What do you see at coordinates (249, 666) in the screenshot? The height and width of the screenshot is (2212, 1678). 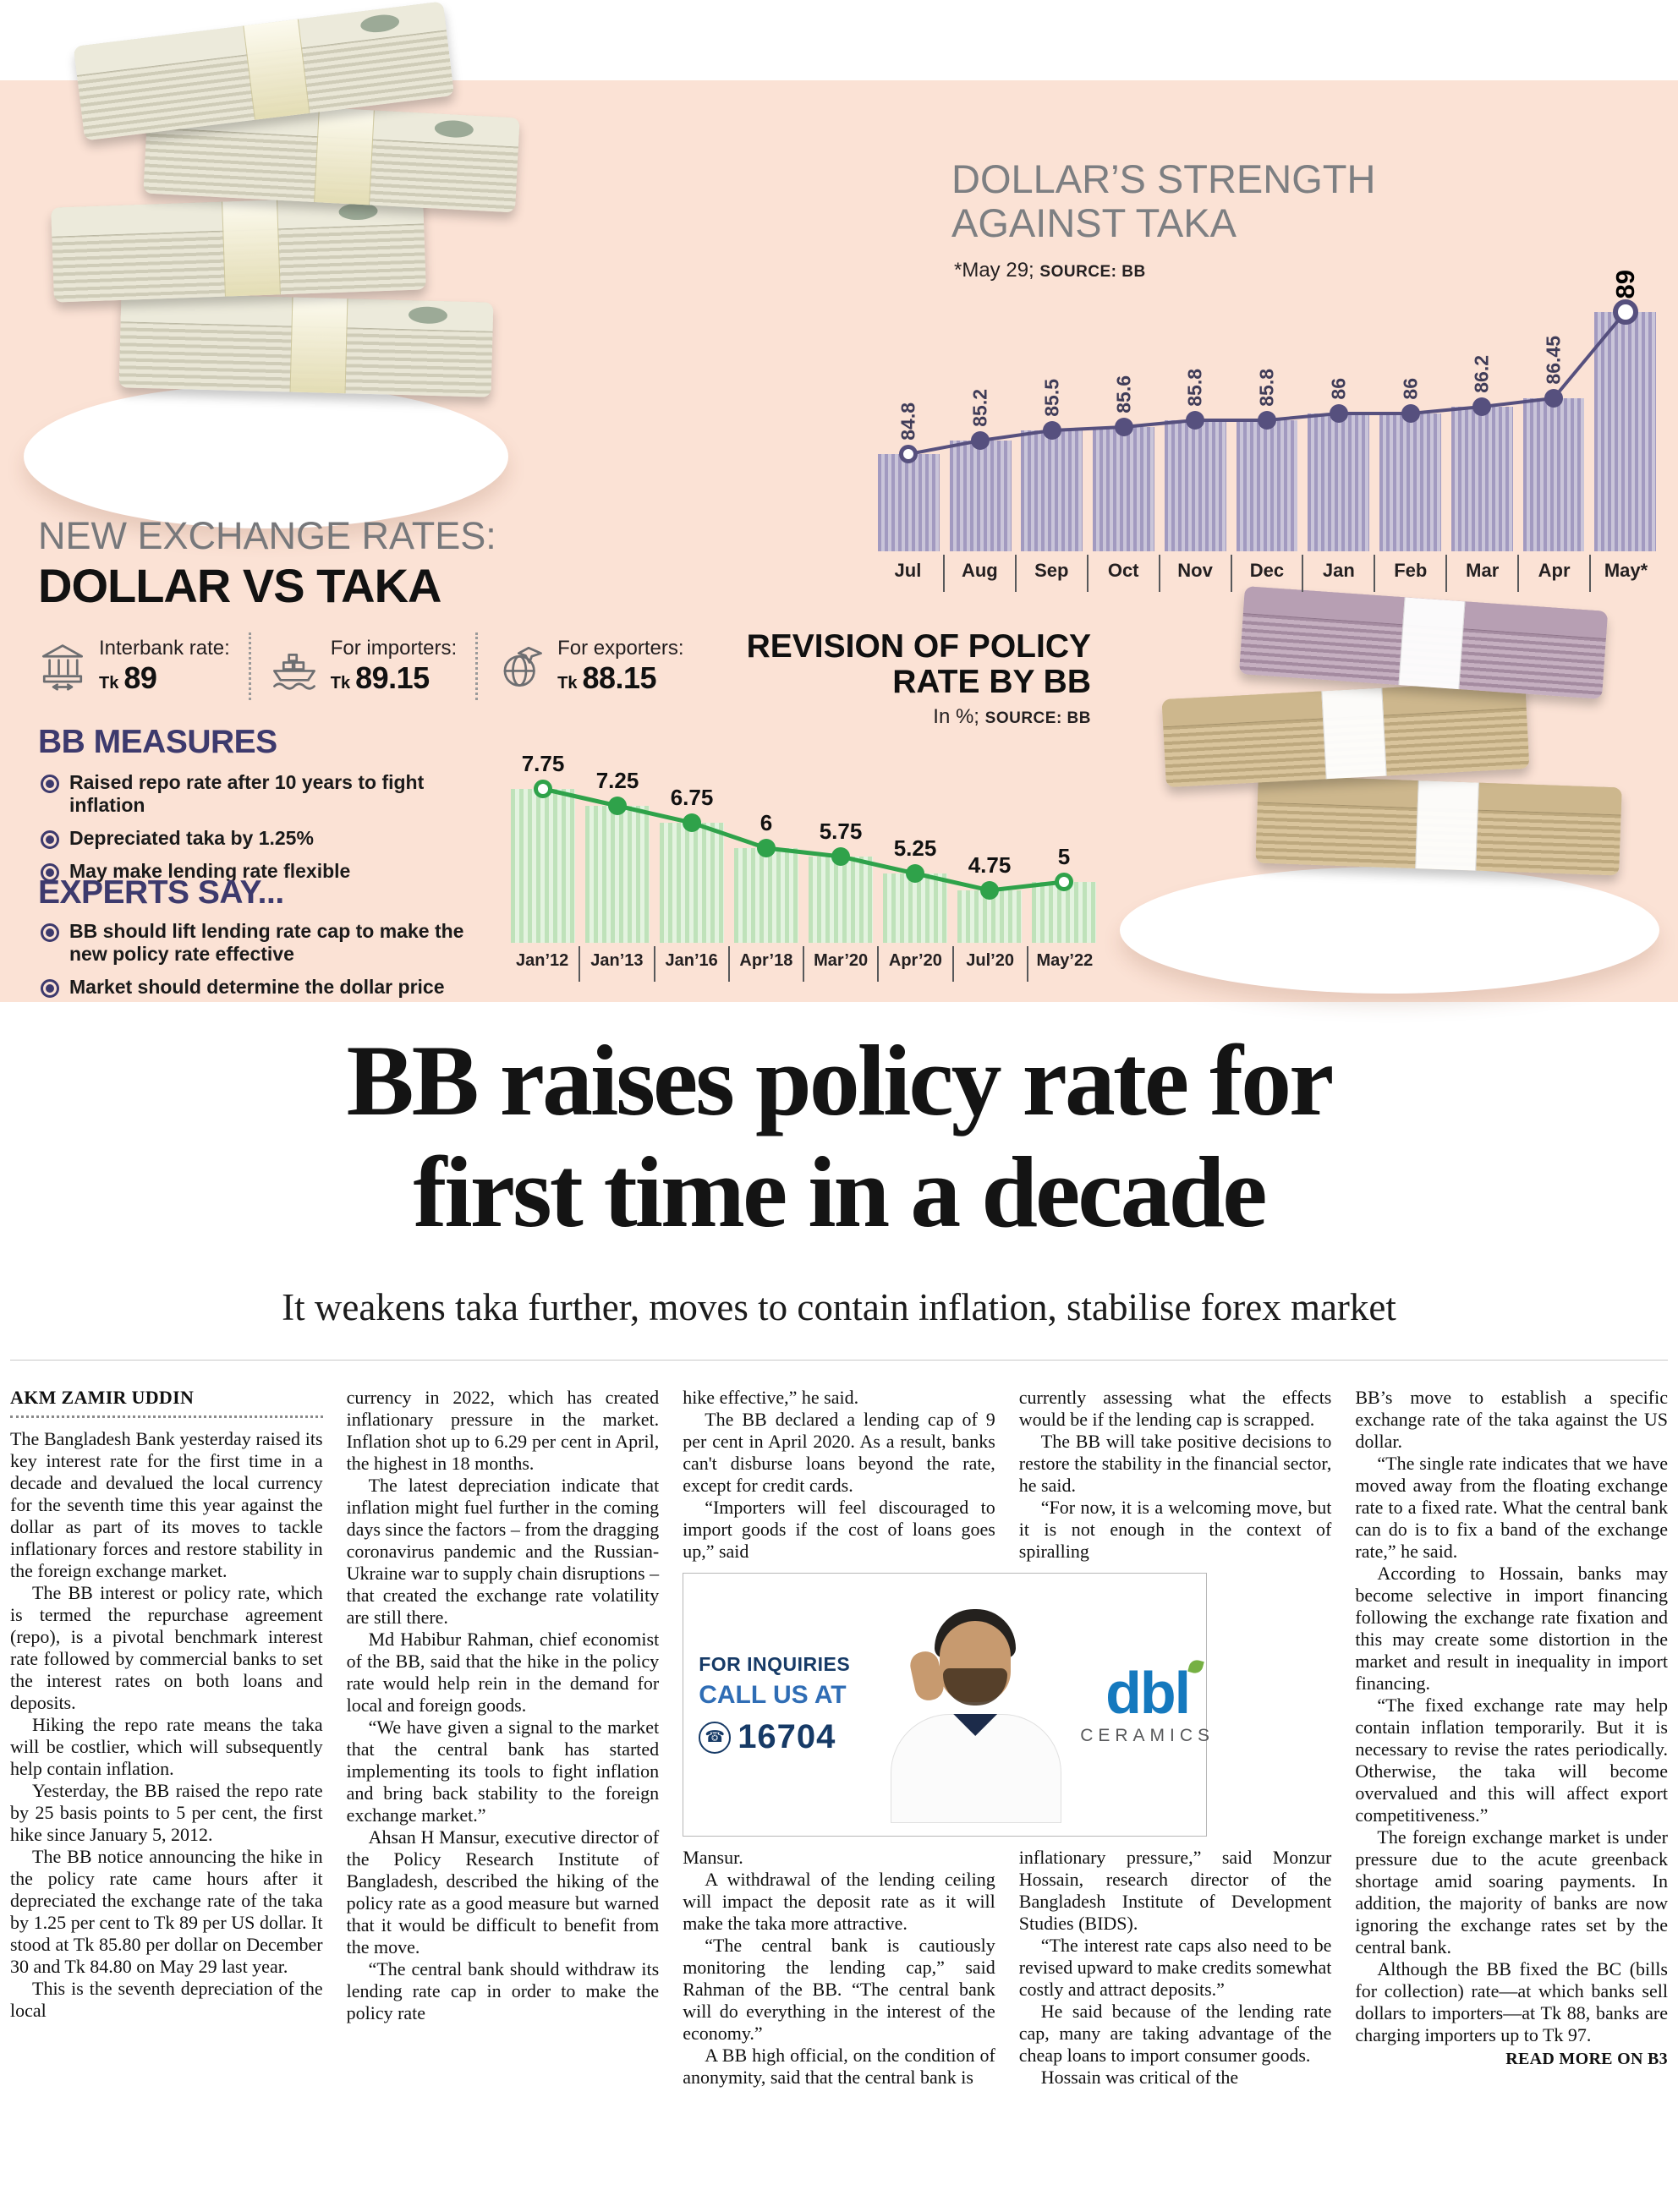 I see `dotted-separator` at bounding box center [249, 666].